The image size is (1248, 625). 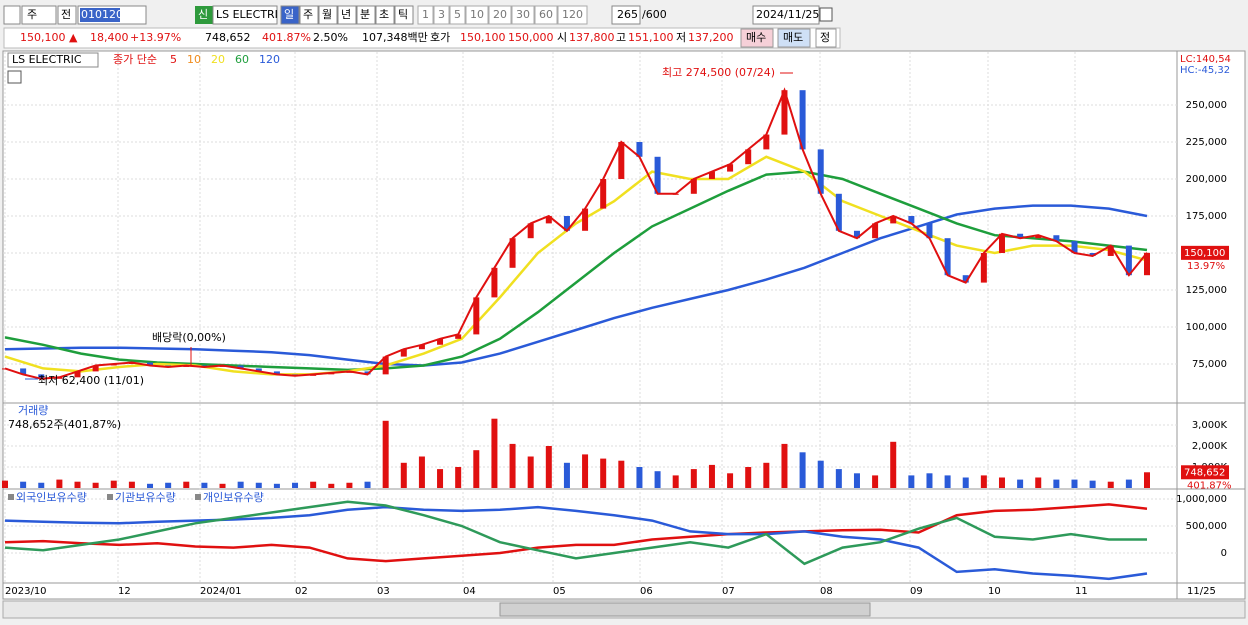 I want to click on interval: 120, so click(x=572, y=14).